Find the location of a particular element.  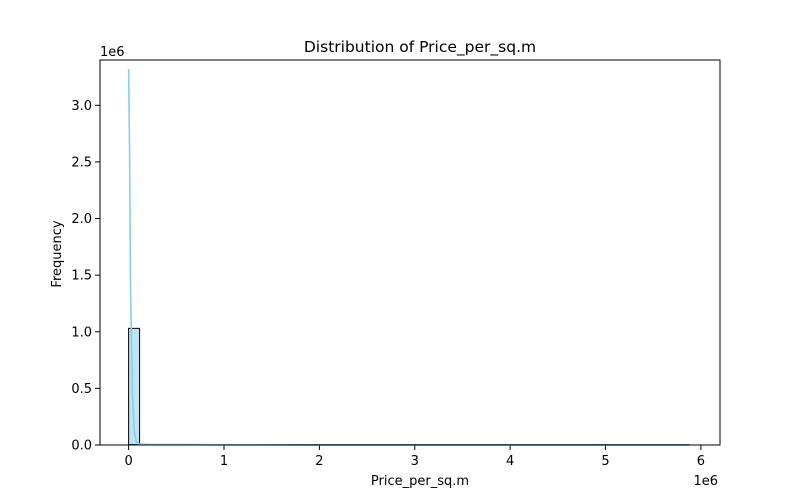

y-tick-label: 1.0 is located at coordinates (81, 332).